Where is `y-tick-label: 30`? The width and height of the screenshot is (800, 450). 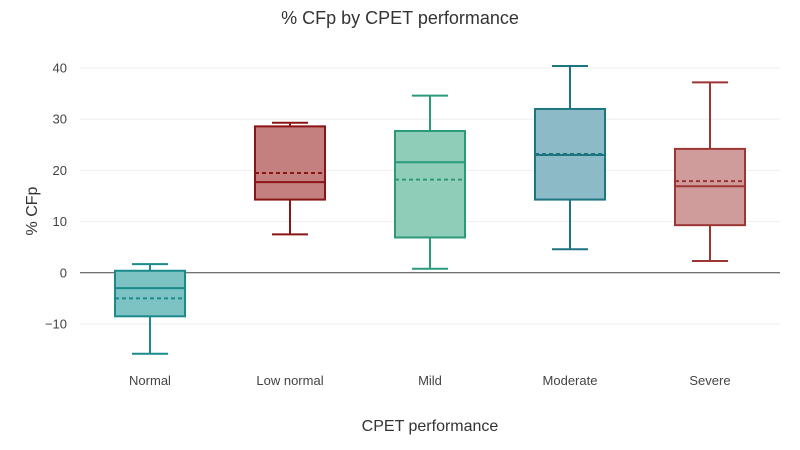 y-tick-label: 30 is located at coordinates (60, 119).